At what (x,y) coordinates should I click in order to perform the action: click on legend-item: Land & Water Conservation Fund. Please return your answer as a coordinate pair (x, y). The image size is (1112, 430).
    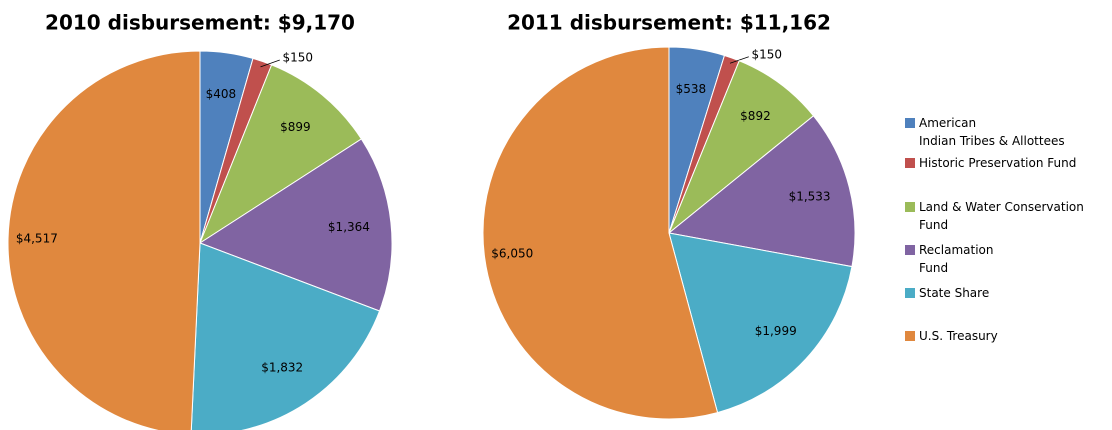
    Looking at the image, I should click on (994, 216).